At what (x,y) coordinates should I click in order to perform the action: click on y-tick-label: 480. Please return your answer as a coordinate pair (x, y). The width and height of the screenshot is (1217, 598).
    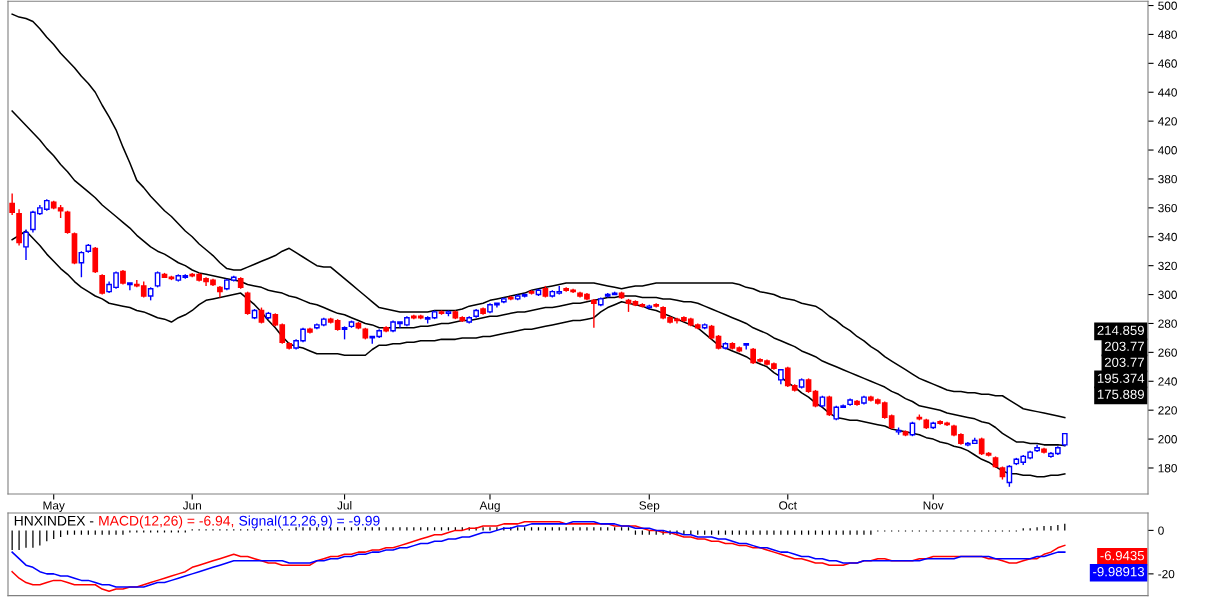
    Looking at the image, I should click on (1167, 34).